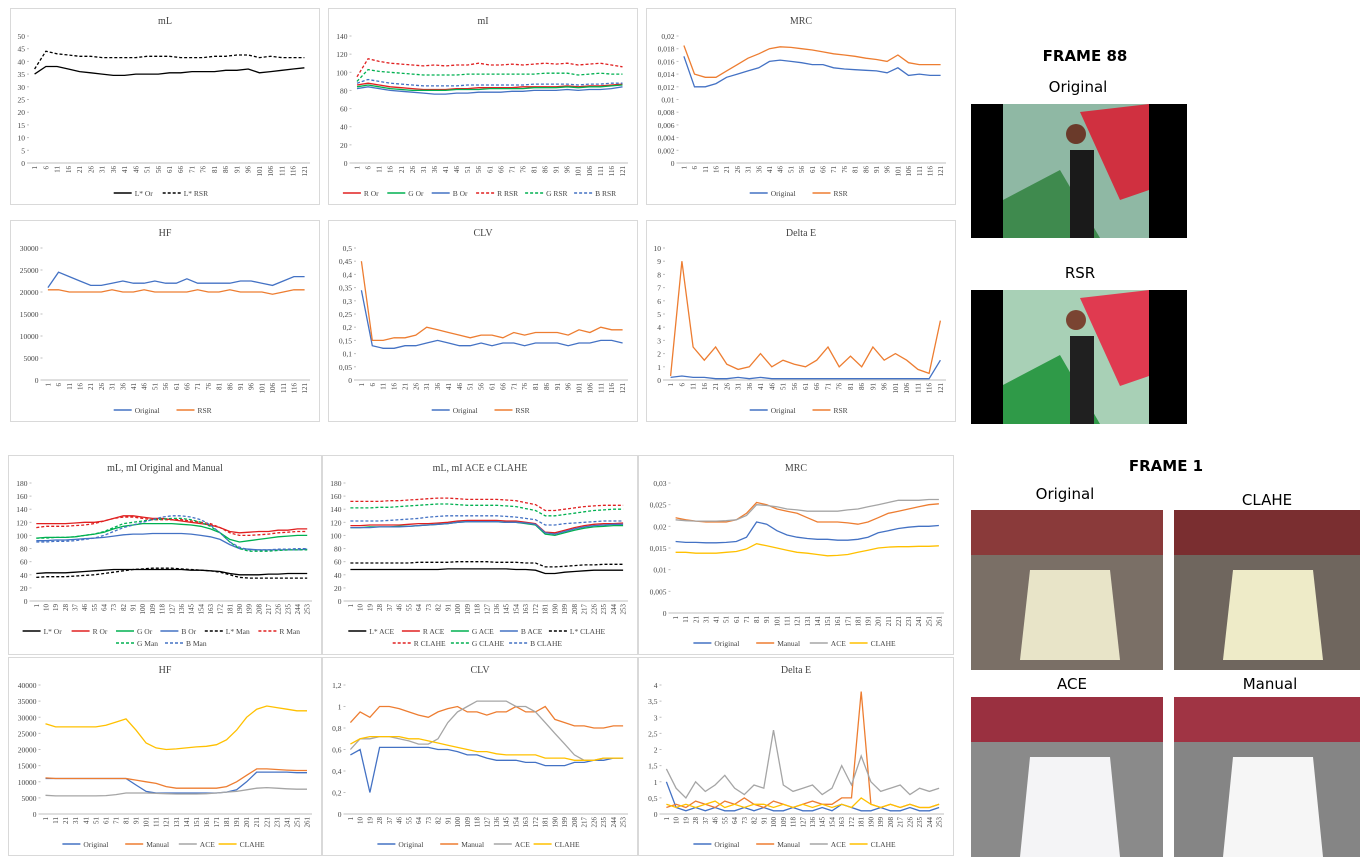 Image resolution: width=1360 pixels, height=857 pixels. Describe the element at coordinates (838, 621) in the screenshot. I see `x-tick-label: 161` at that location.